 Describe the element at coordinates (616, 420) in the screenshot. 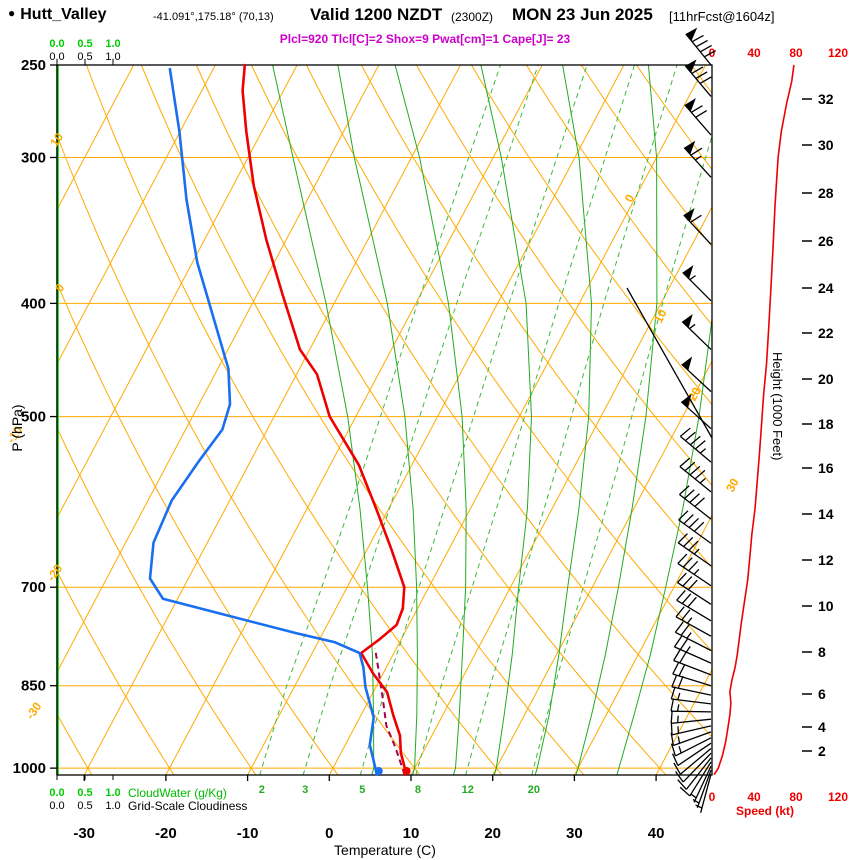

I see `moist-adiabat-line` at that location.